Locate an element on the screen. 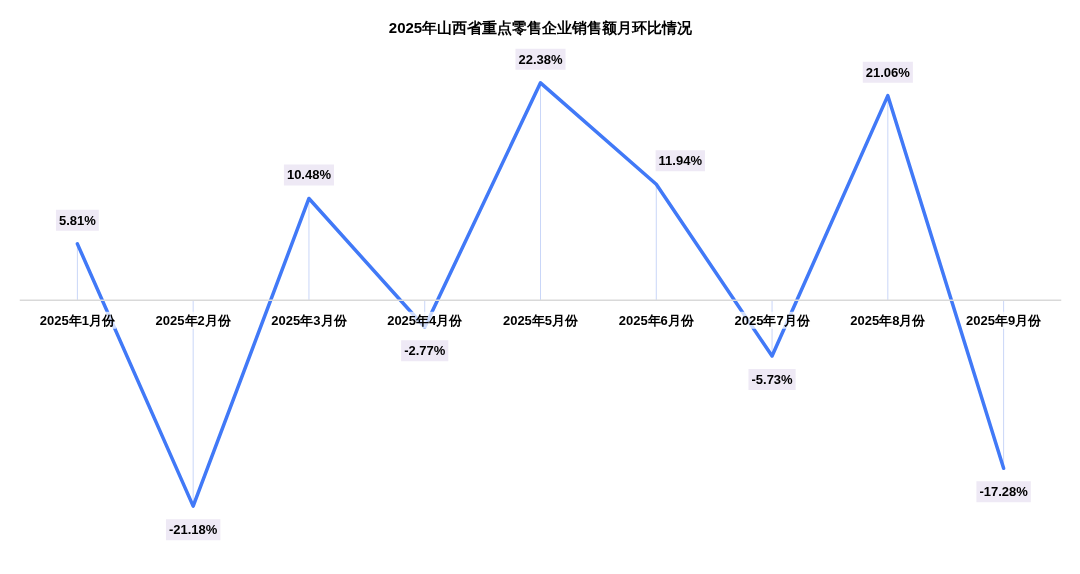 Image resolution: width=1080 pixels, height=574 pixels. x-tick-label: 2025年6月份 is located at coordinates (656, 320).